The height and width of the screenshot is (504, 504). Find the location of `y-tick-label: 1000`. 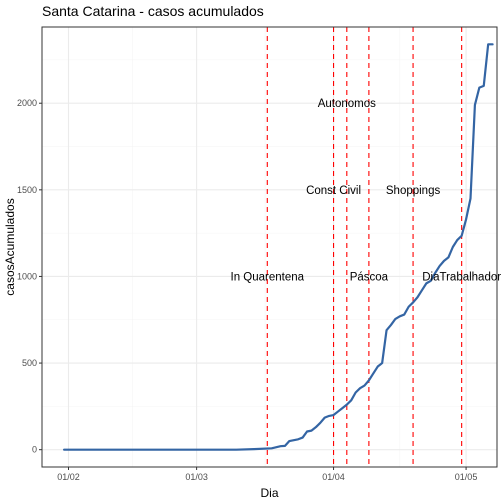

y-tick-label: 1000 is located at coordinates (27, 276).